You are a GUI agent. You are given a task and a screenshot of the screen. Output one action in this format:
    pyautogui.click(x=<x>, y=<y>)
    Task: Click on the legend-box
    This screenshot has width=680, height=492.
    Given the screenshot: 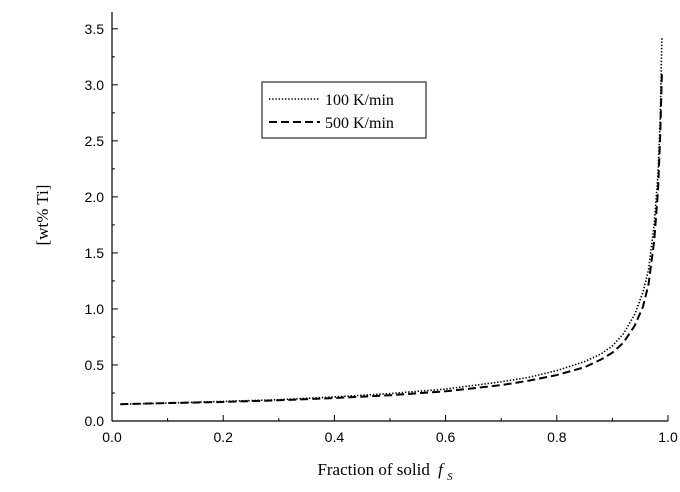 What is the action you would take?
    pyautogui.click(x=344, y=110)
    